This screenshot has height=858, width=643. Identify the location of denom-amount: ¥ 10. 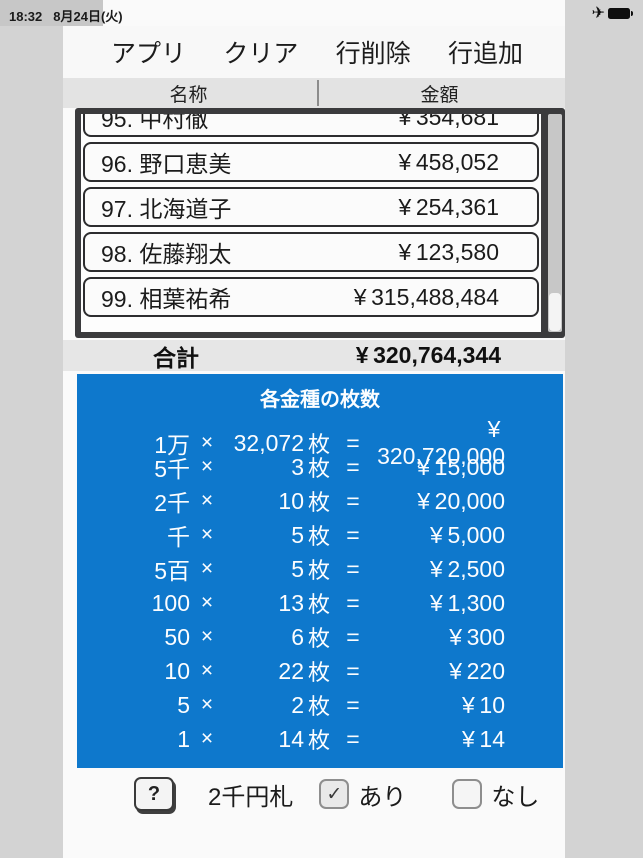
(483, 704).